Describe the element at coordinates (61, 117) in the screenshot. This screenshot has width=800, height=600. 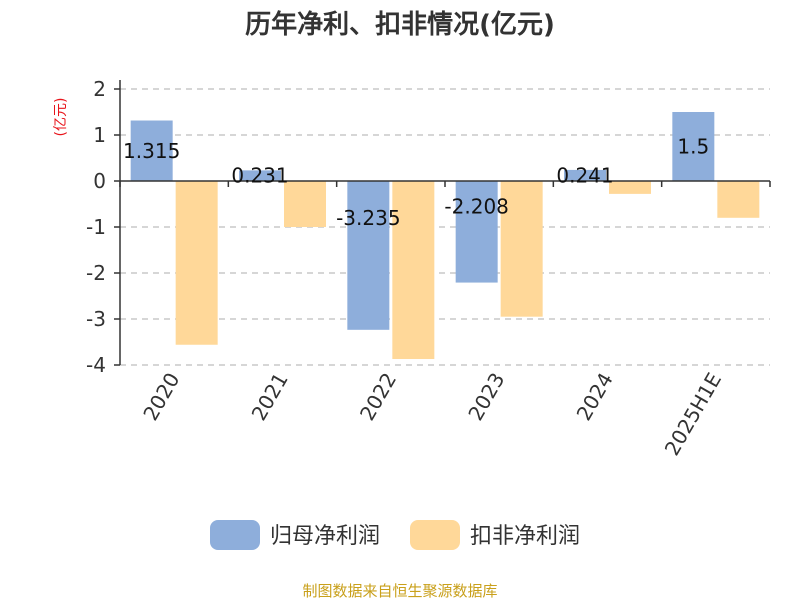
I see `y-axis-label: (亿元)` at that location.